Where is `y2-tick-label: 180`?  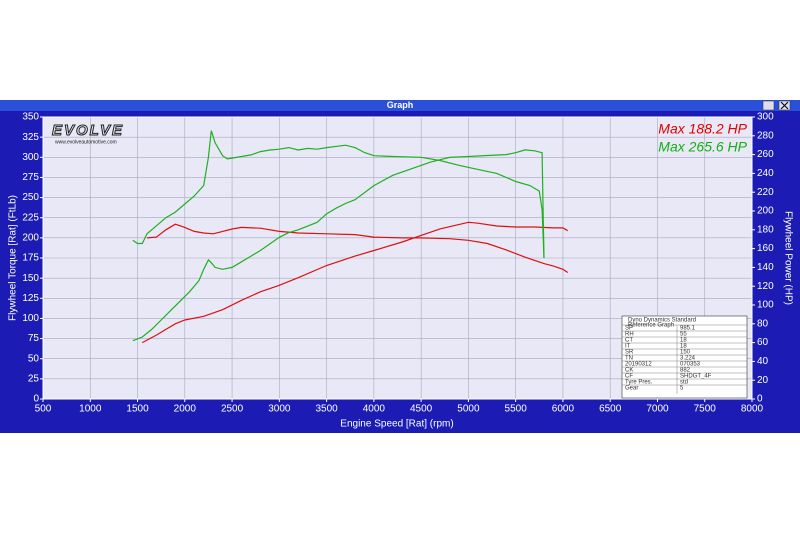 y2-tick-label: 180 is located at coordinates (765, 229).